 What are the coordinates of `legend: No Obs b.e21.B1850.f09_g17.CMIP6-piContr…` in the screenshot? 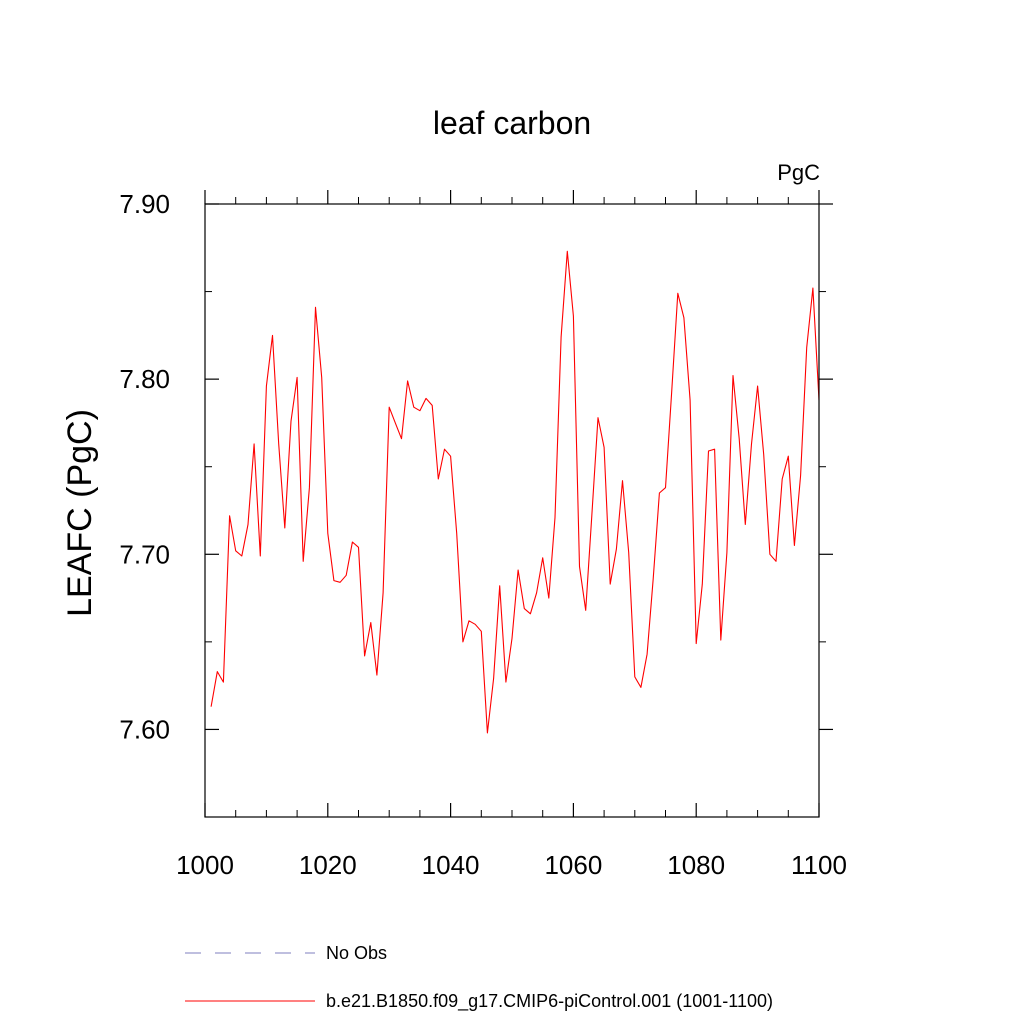 It's located at (479, 977).